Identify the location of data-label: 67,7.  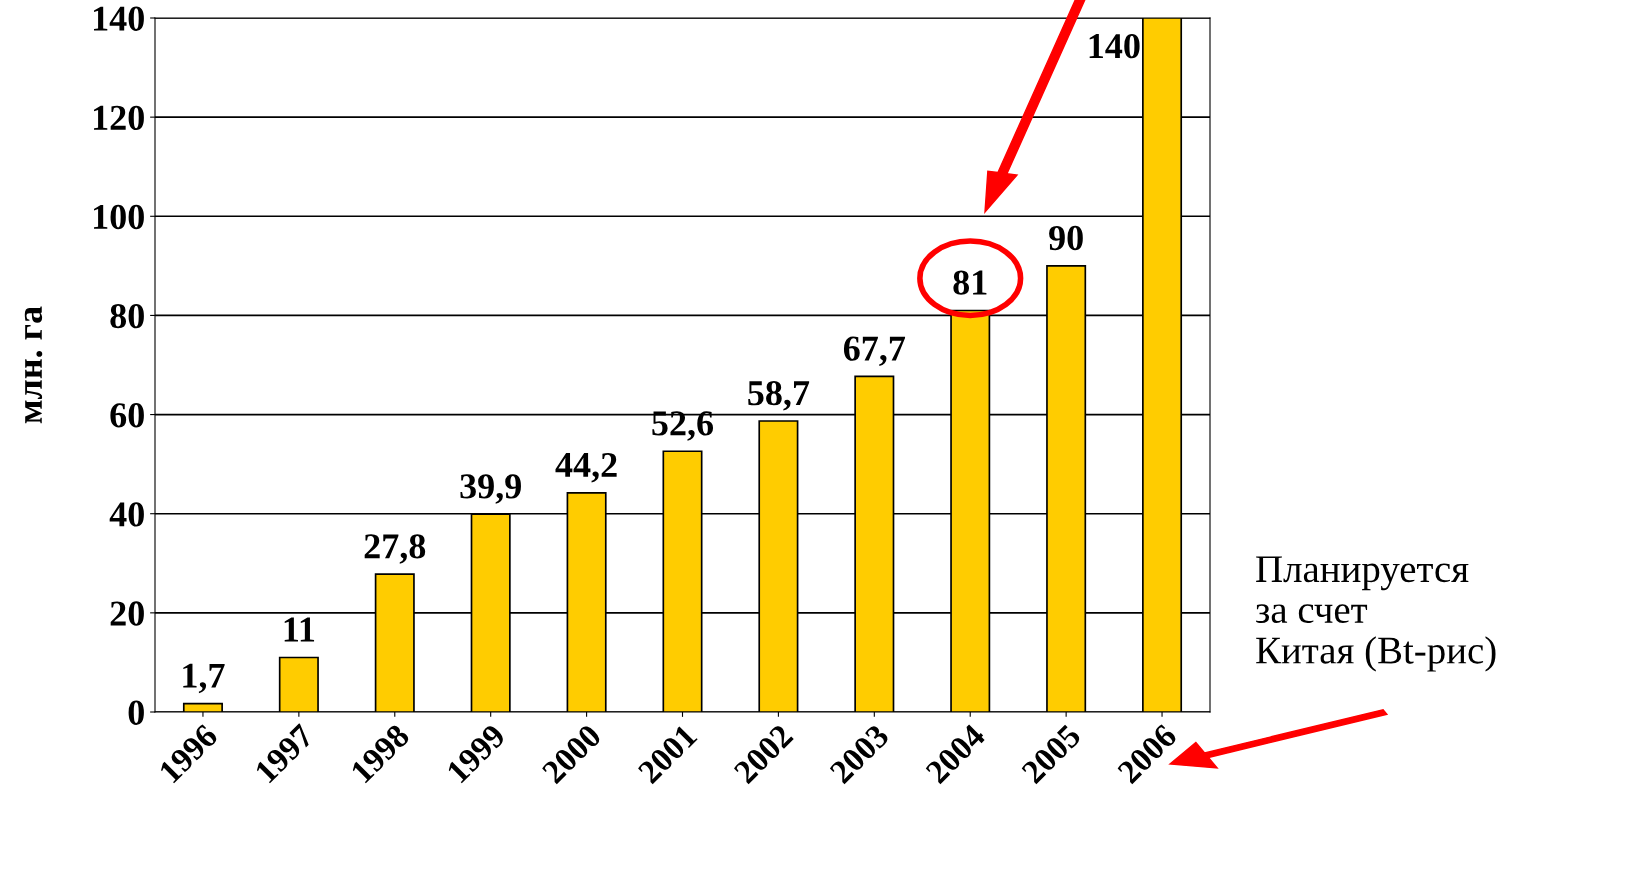
(874, 351).